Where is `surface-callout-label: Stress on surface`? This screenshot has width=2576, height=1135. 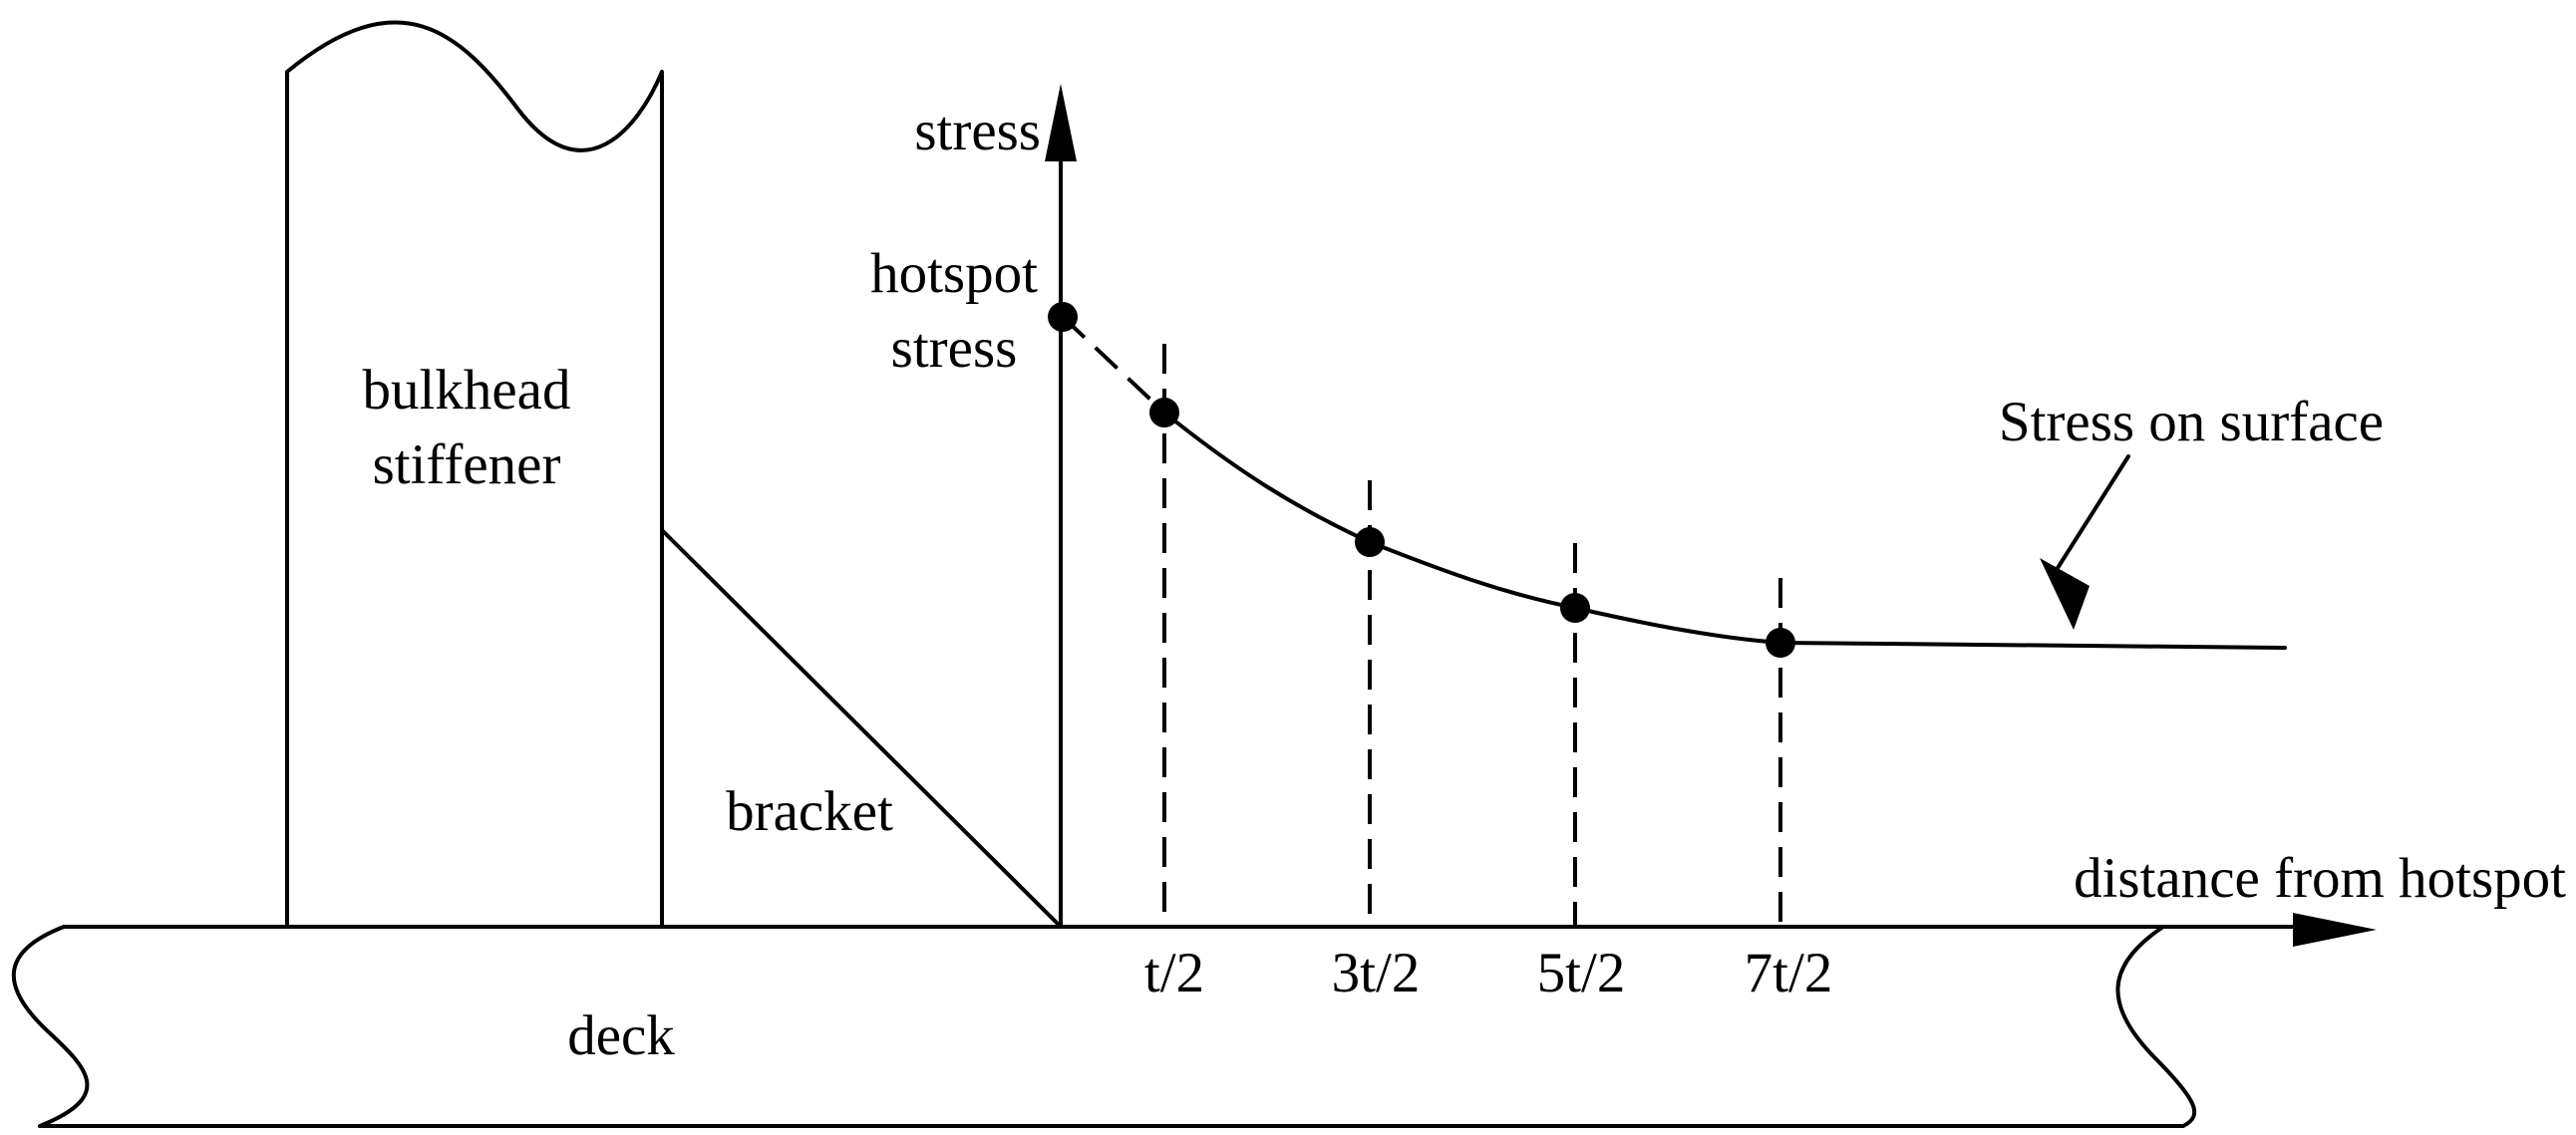 surface-callout-label: Stress on surface is located at coordinates (2191, 422).